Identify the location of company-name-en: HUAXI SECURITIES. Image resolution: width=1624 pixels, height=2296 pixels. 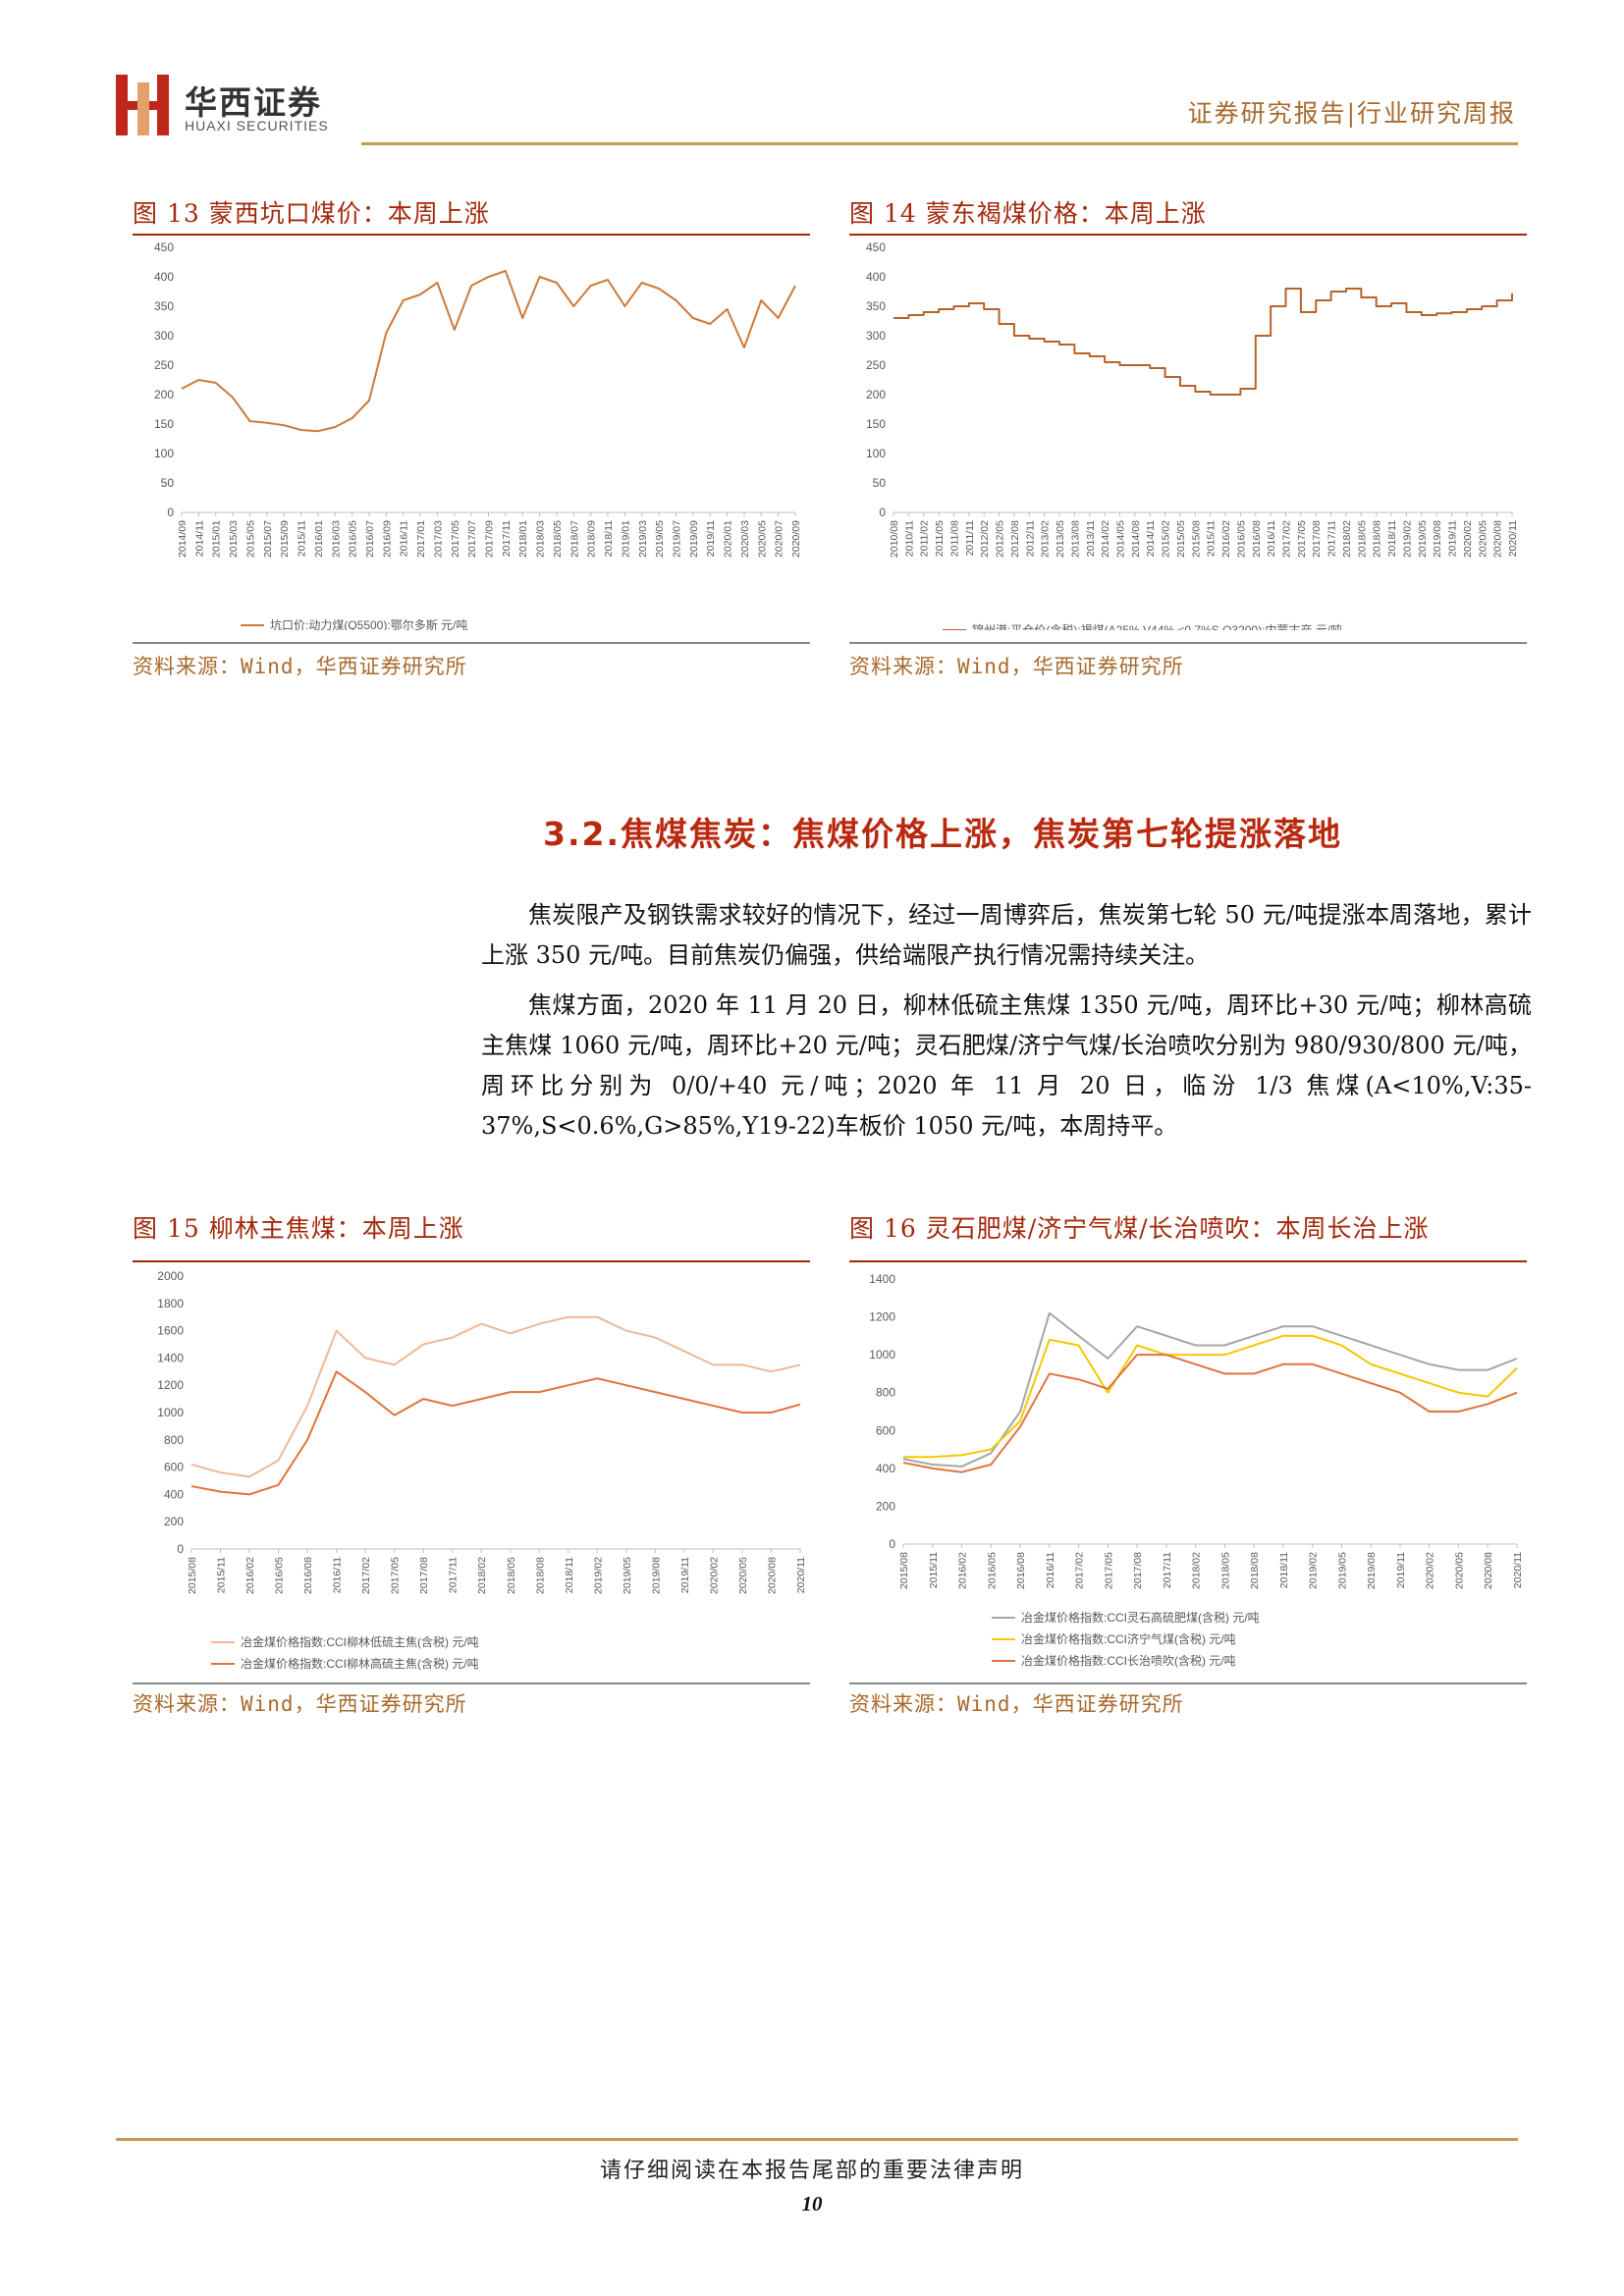
(257, 126).